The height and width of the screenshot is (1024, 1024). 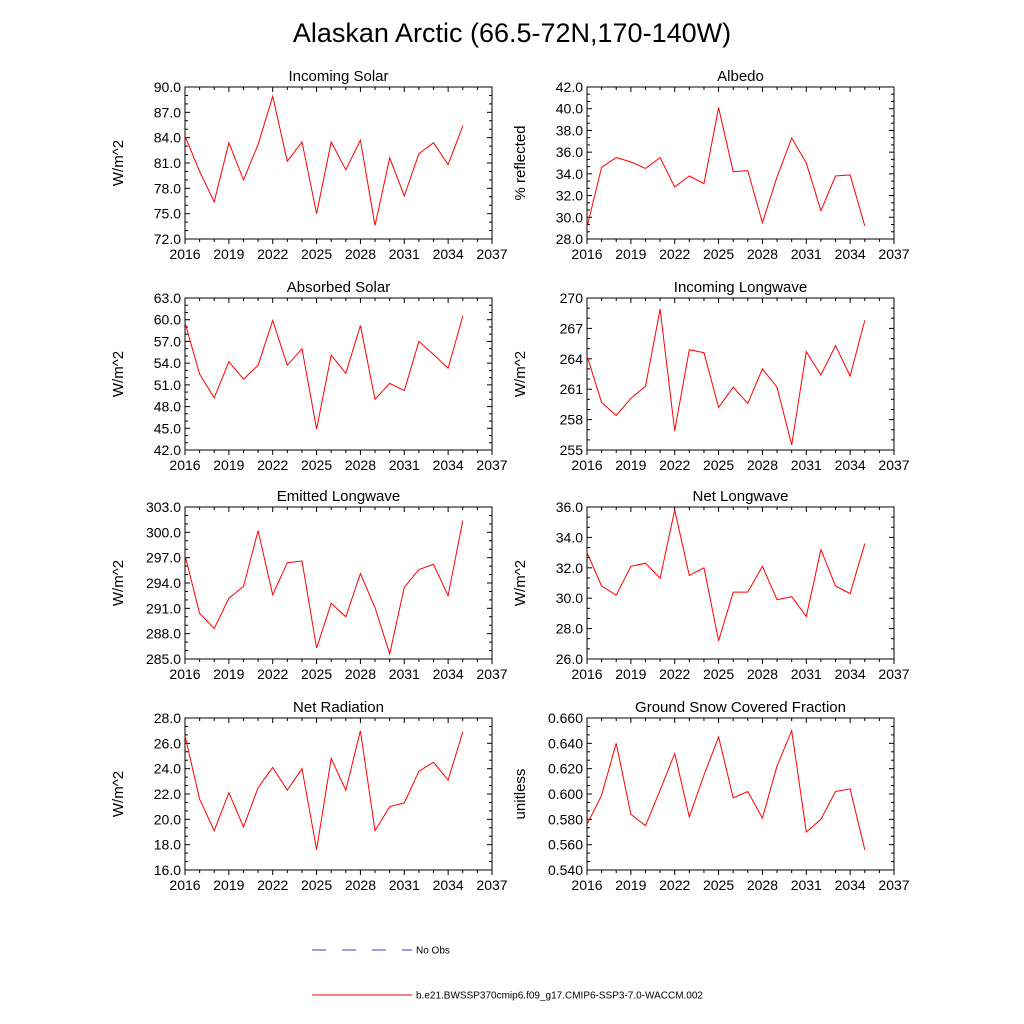 What do you see at coordinates (118, 794) in the screenshot?
I see `panel-net-radiation-ylabel: W/m^2` at bounding box center [118, 794].